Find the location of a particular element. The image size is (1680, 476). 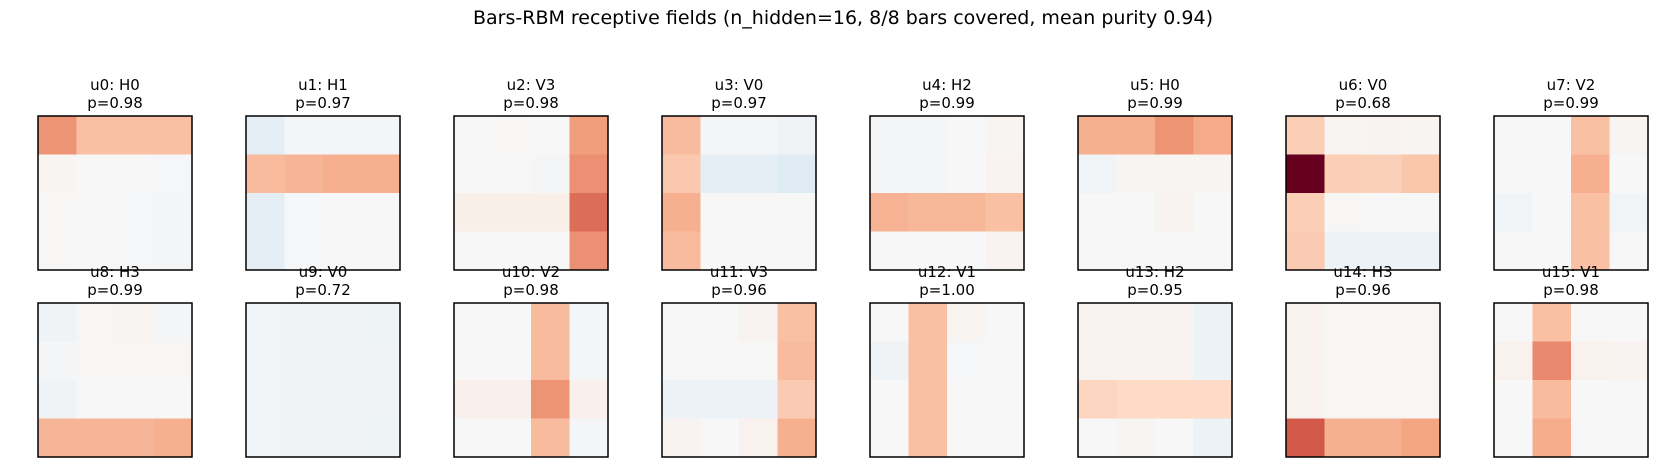

unit-label: u4: H2 is located at coordinates (947, 85).